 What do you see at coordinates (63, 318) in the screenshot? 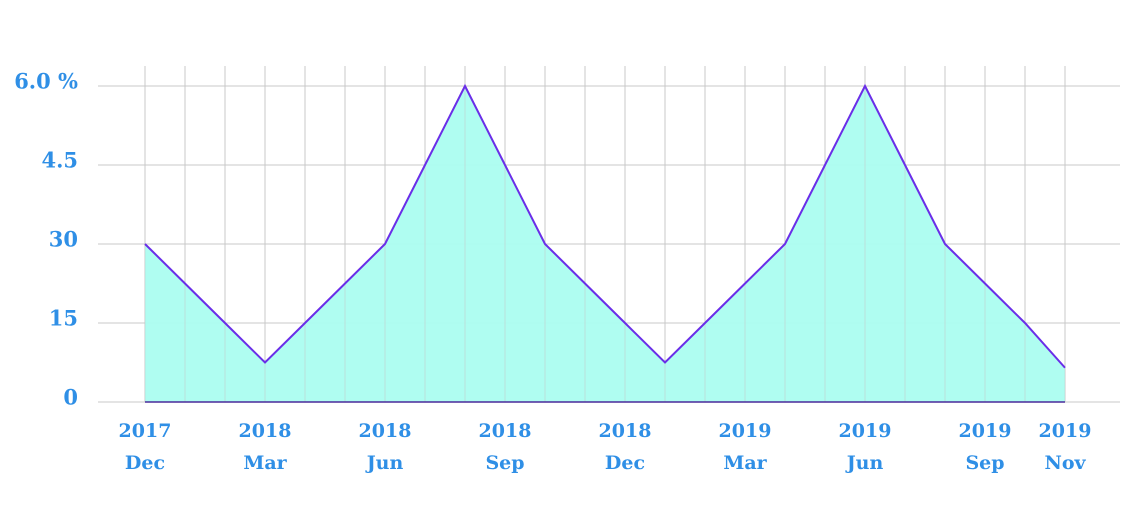
I see `y-tick-label: 15` at bounding box center [63, 318].